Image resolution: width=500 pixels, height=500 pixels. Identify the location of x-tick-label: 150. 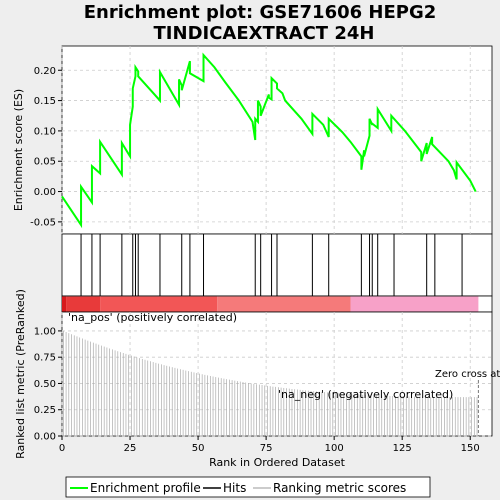
(470, 448).